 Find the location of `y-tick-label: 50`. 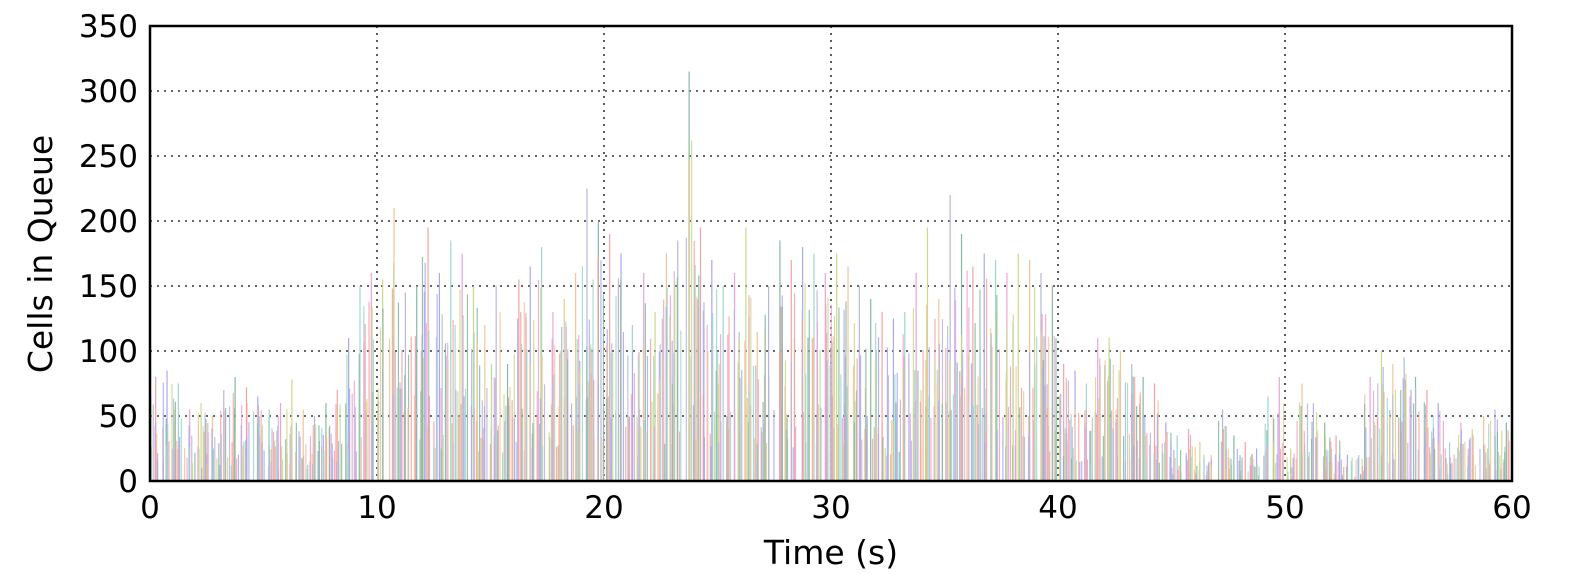

y-tick-label: 50 is located at coordinates (118, 417).